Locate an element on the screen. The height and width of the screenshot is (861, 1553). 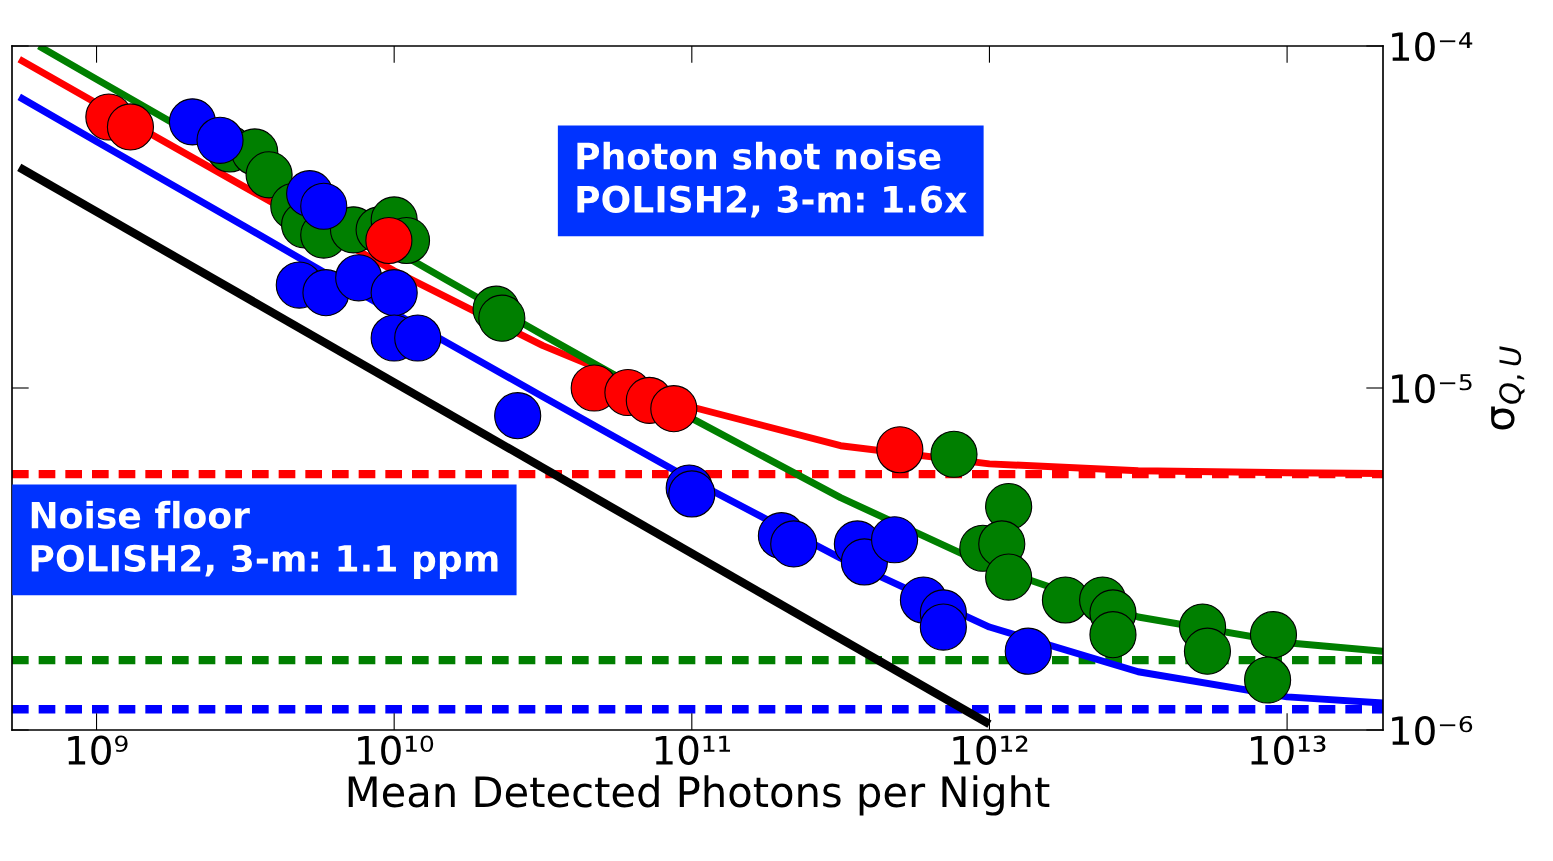
y-axis-title: σ$_{Q,U}$ is located at coordinates (1508, 388).